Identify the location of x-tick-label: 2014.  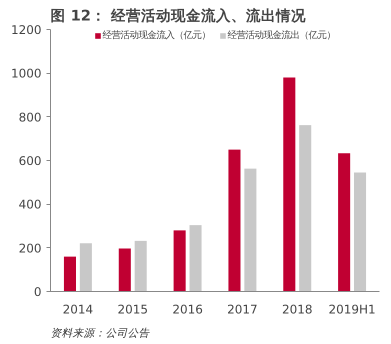
(78, 309).